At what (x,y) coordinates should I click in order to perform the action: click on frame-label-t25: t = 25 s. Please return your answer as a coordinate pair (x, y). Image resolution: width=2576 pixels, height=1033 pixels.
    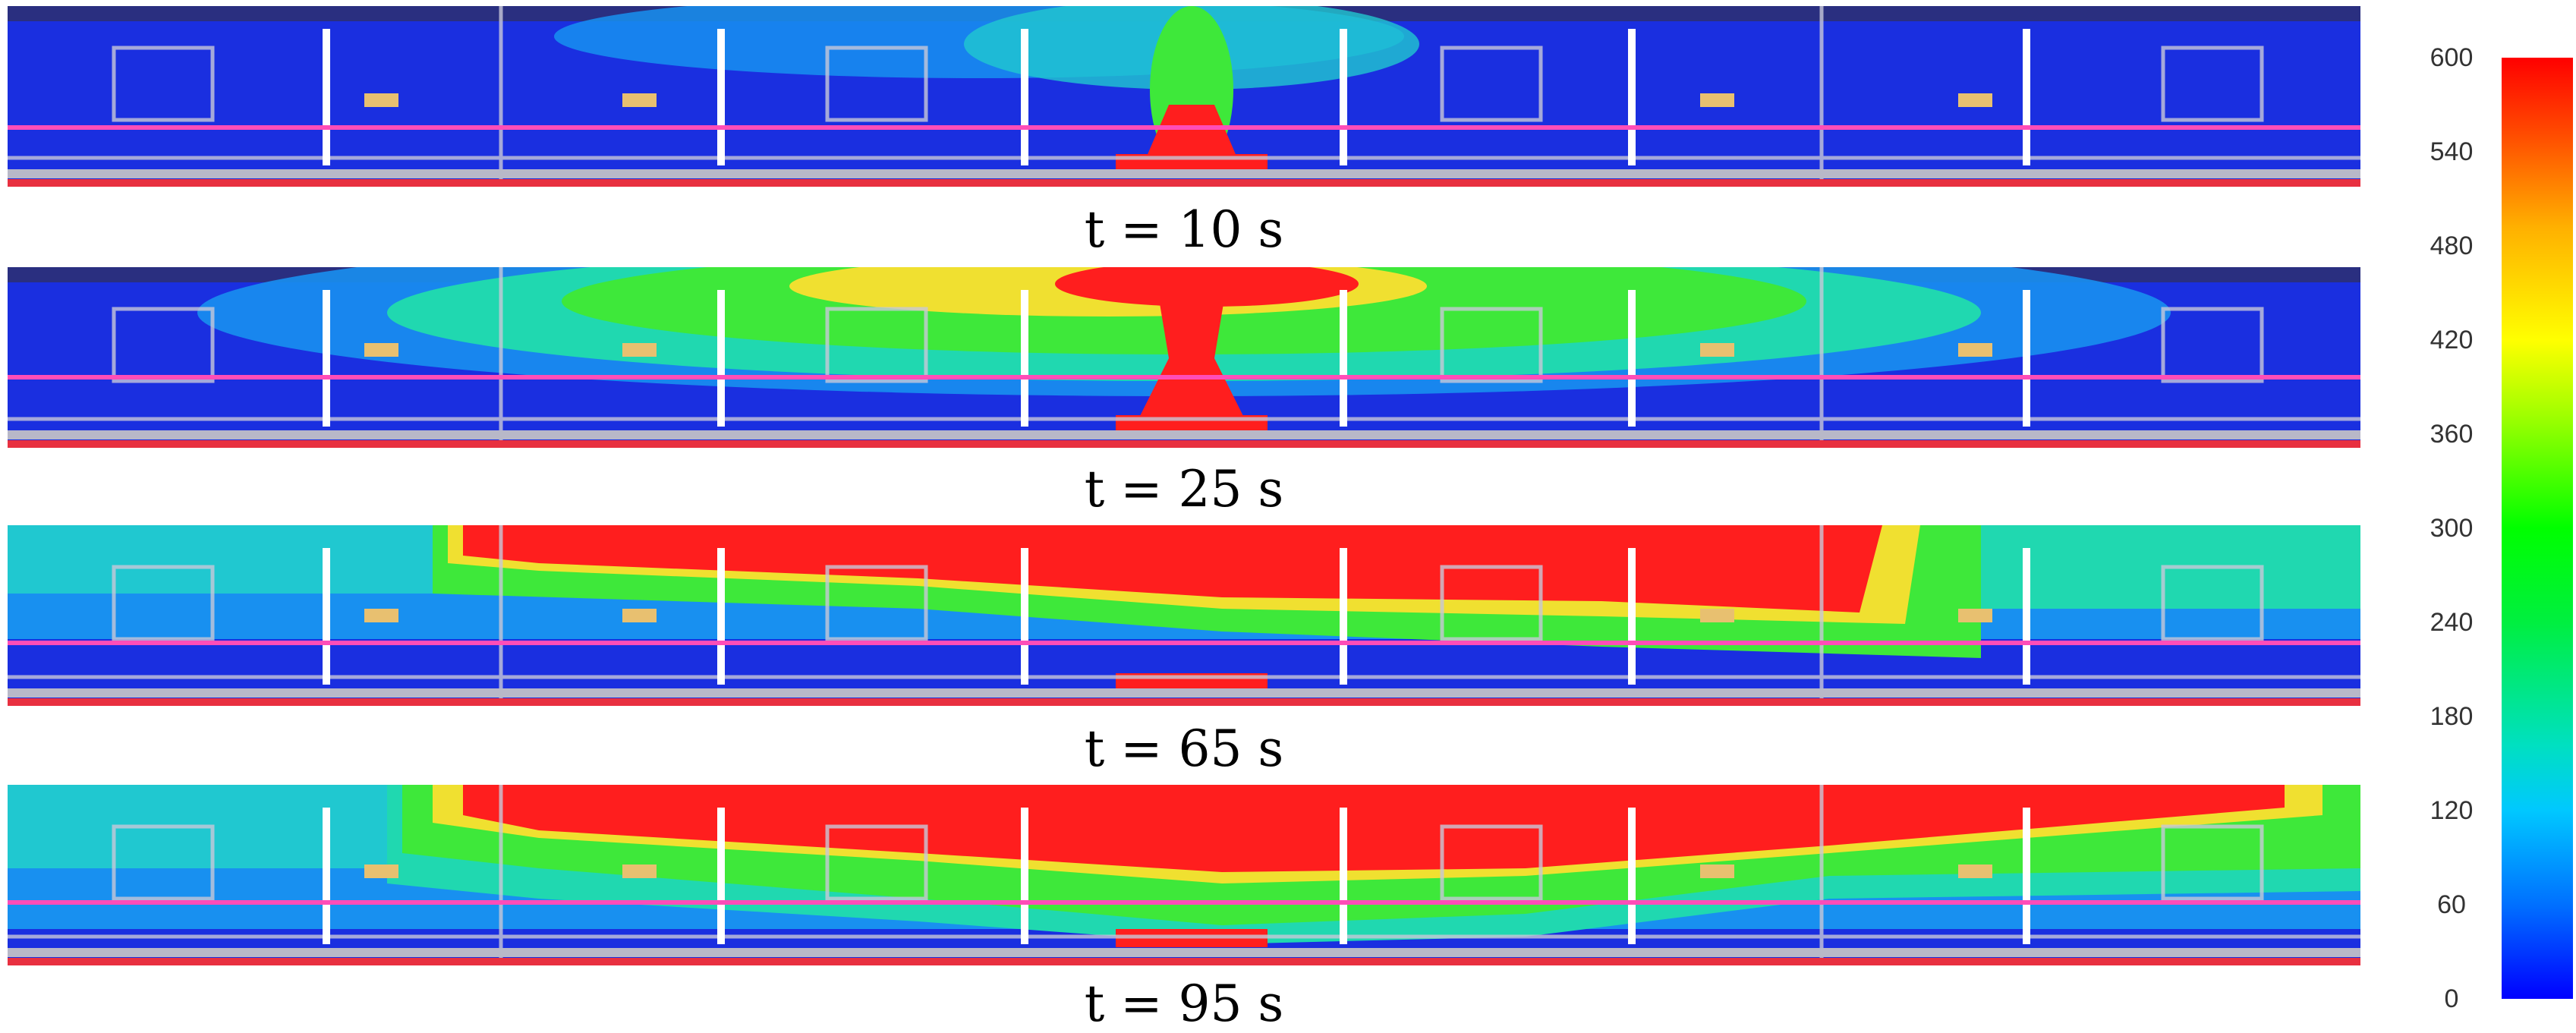
    Looking at the image, I should click on (1184, 489).